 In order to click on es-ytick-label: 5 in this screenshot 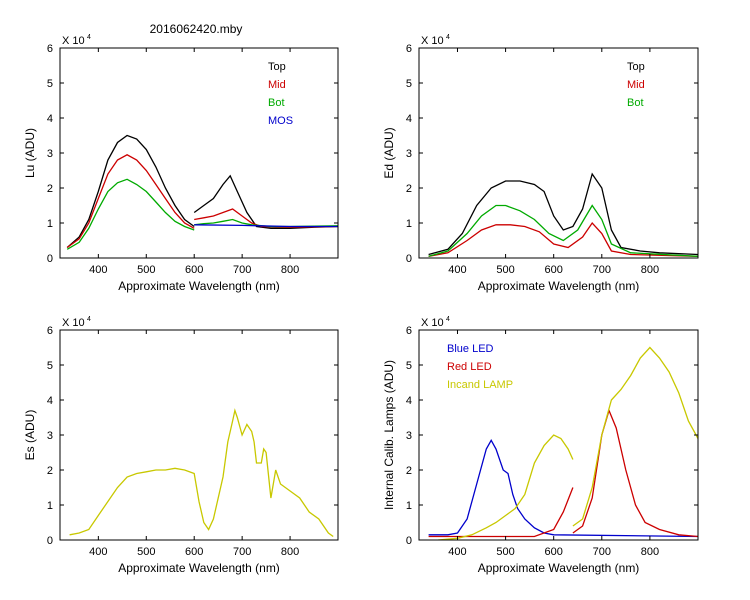, I will do `click(50, 366)`.